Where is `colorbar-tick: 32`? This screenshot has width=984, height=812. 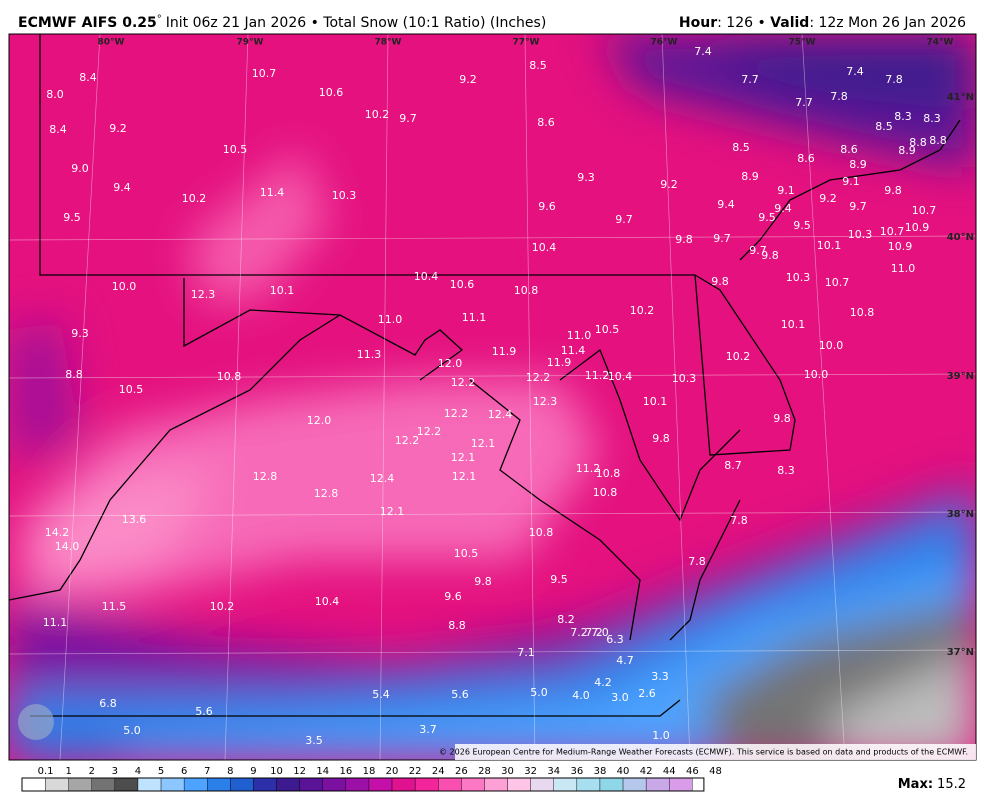
colorbar-tick: 32 is located at coordinates (530, 771).